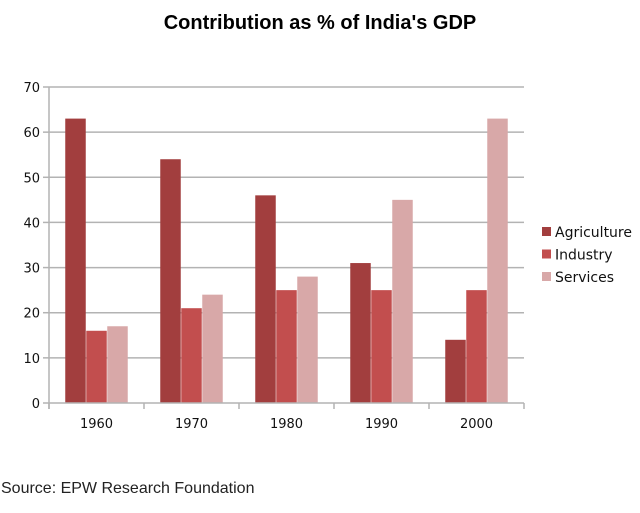 The image size is (640, 513). I want to click on bar-agriculture-1960, so click(75, 260).